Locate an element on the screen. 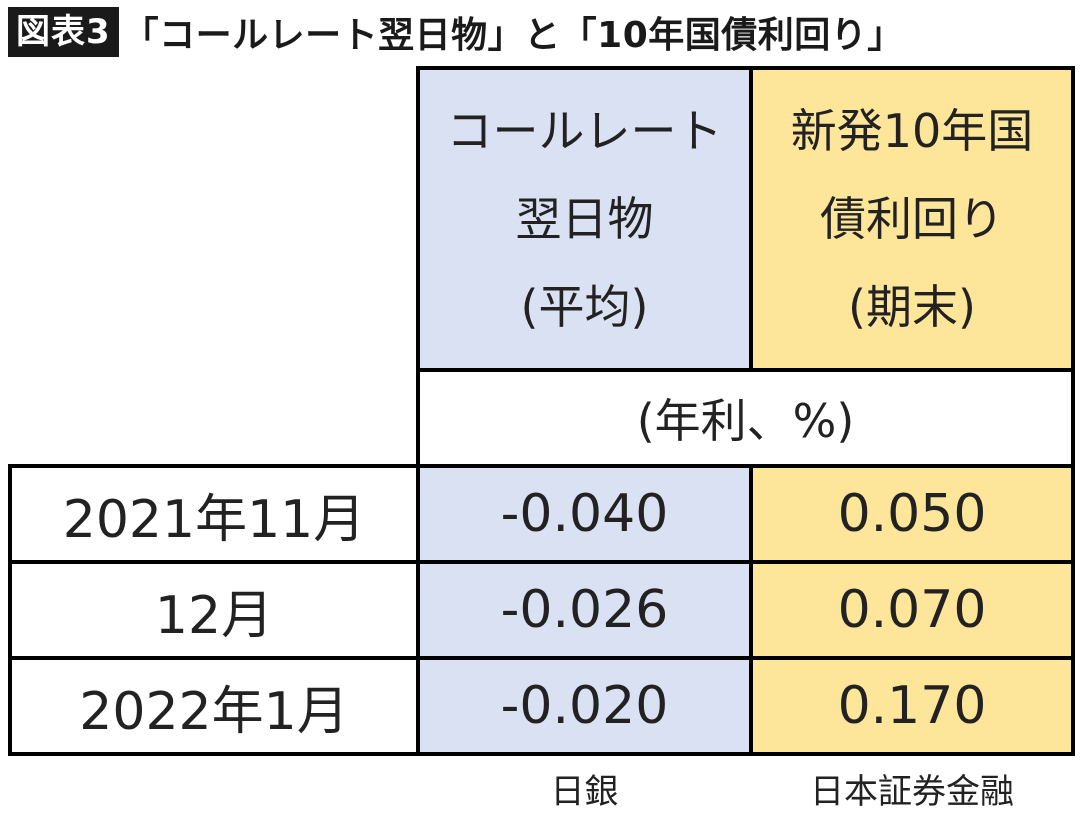  column-header-call-rate-line-3: (平均) is located at coordinates (584, 307).